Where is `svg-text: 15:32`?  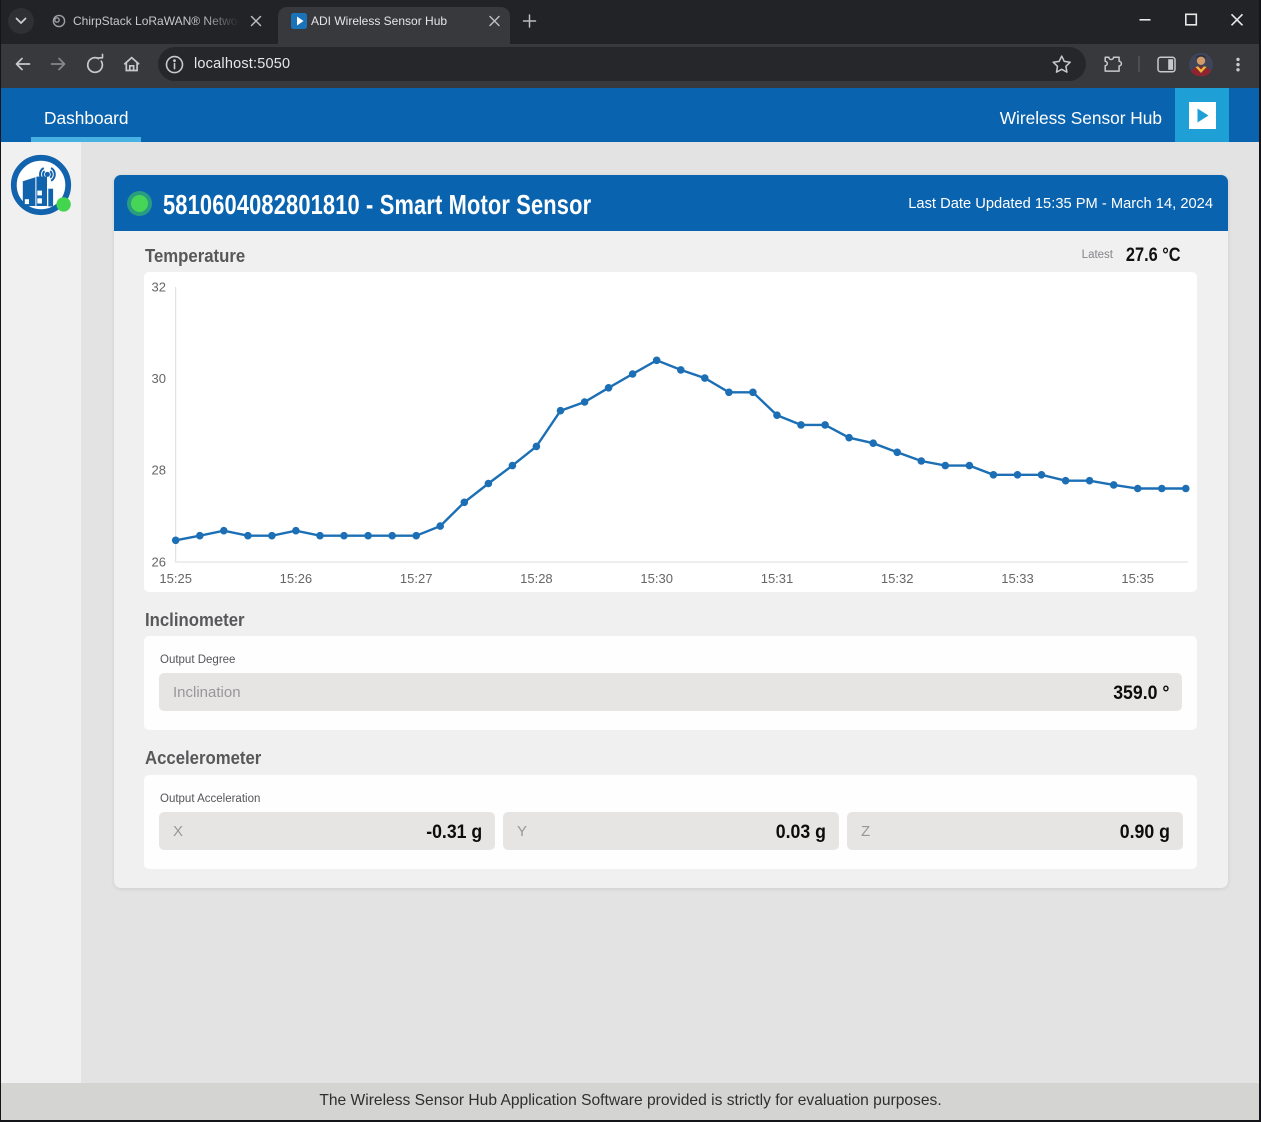
svg-text: 15:32 is located at coordinates (897, 578).